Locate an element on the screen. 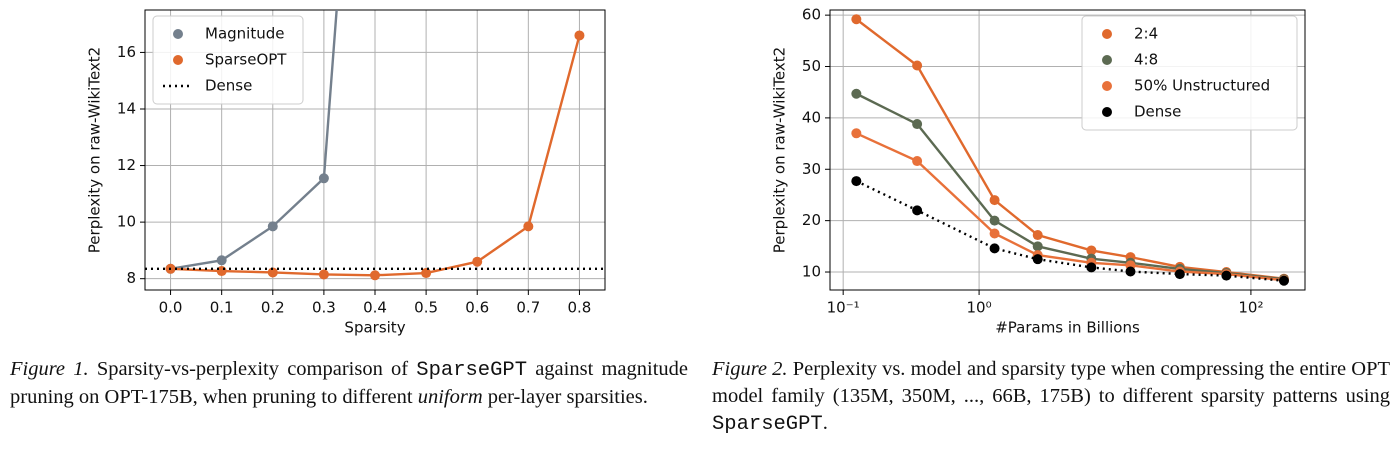  x-tick-label: 0.6 is located at coordinates (477, 308).